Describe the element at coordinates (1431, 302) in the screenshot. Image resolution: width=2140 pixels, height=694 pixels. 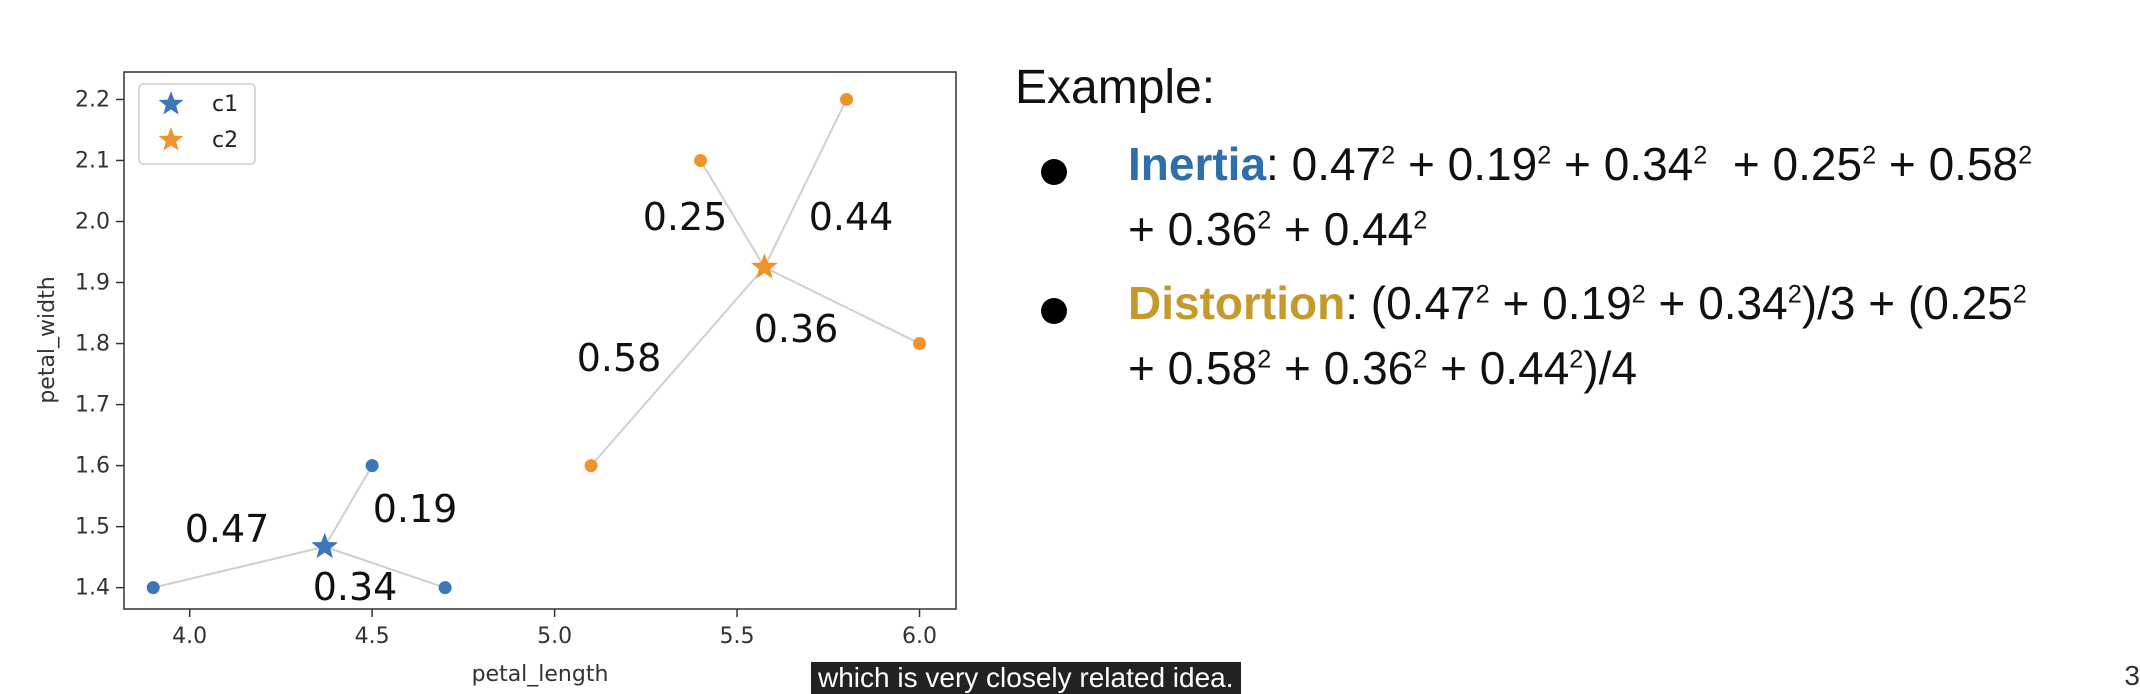
I see `distortion-value: 0.47` at that location.